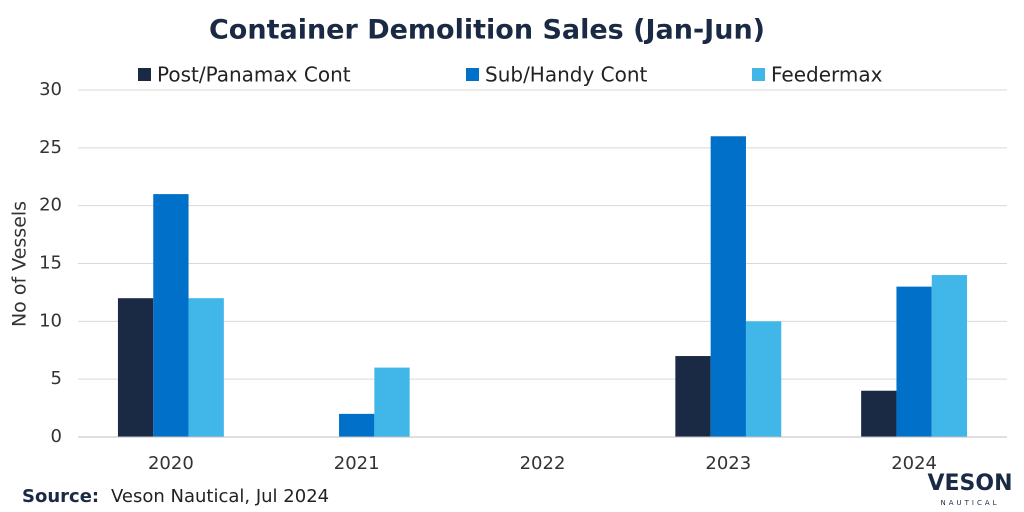 This screenshot has width=1024, height=512. I want to click on y-tick-label: 30, so click(50, 89).